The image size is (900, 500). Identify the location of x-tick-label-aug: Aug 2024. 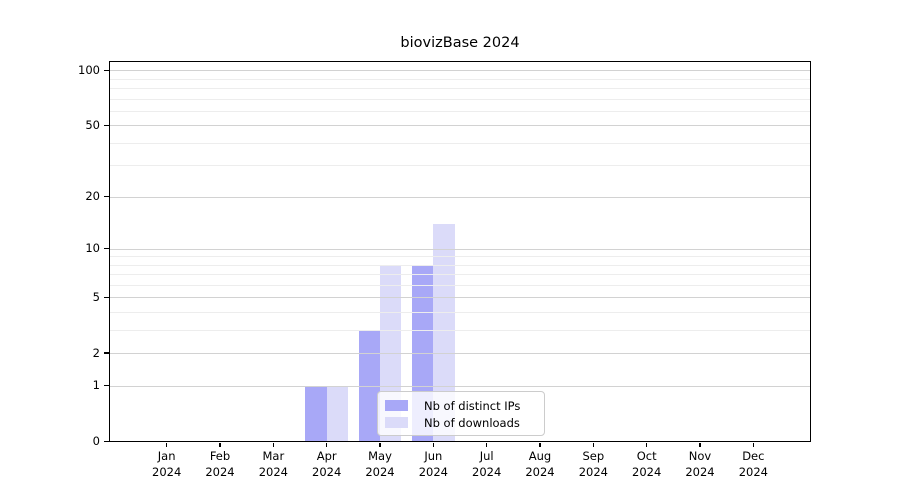
(540, 464).